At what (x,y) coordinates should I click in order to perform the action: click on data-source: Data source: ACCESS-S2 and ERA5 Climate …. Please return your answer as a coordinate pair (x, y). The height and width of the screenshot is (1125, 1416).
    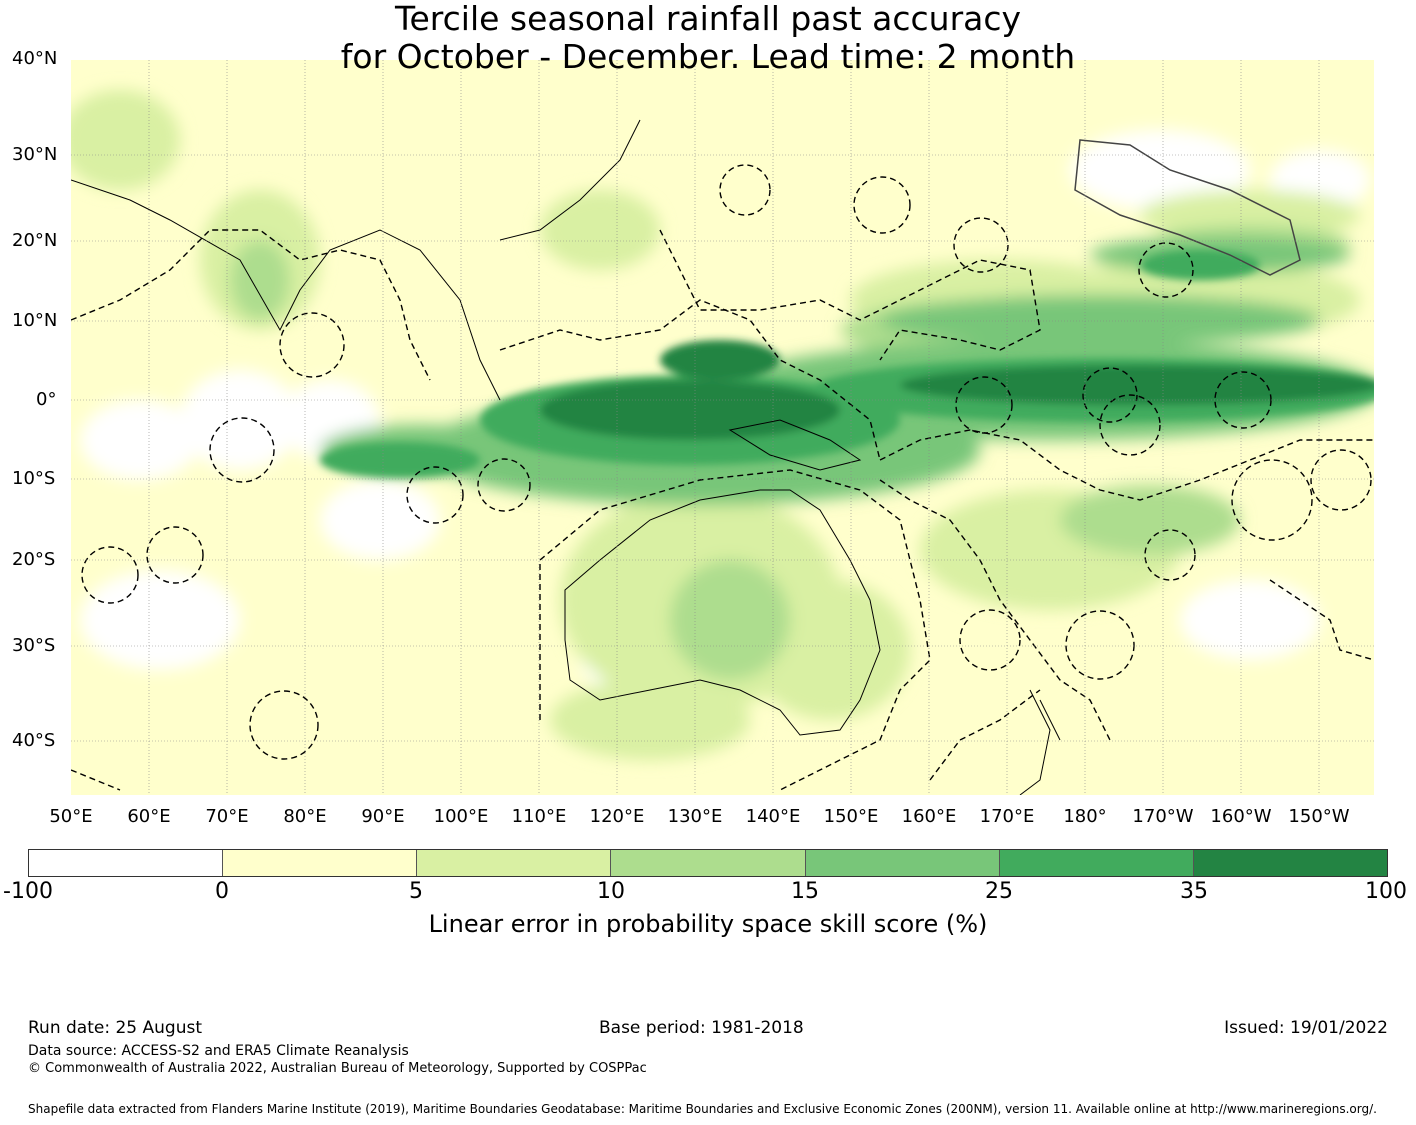
    Looking at the image, I should click on (218, 1051).